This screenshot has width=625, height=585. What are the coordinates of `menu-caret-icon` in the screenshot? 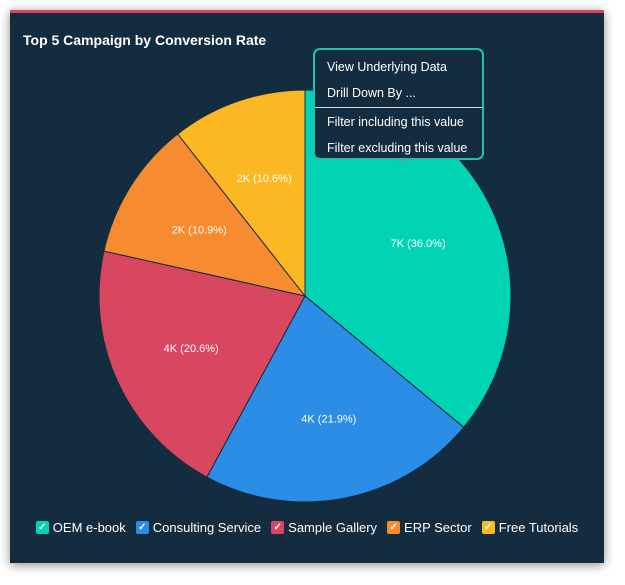 It's located at (402, 162).